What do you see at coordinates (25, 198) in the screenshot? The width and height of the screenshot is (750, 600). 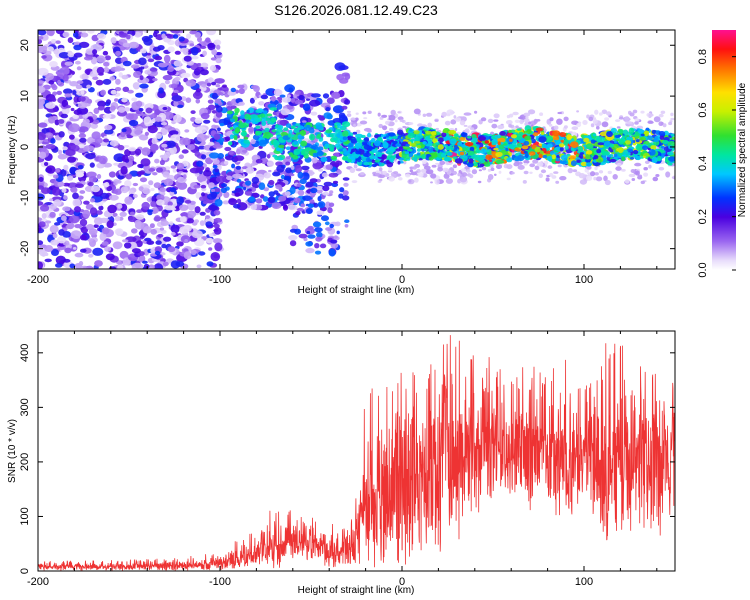 I see `y-tick-label: -10` at bounding box center [25, 198].